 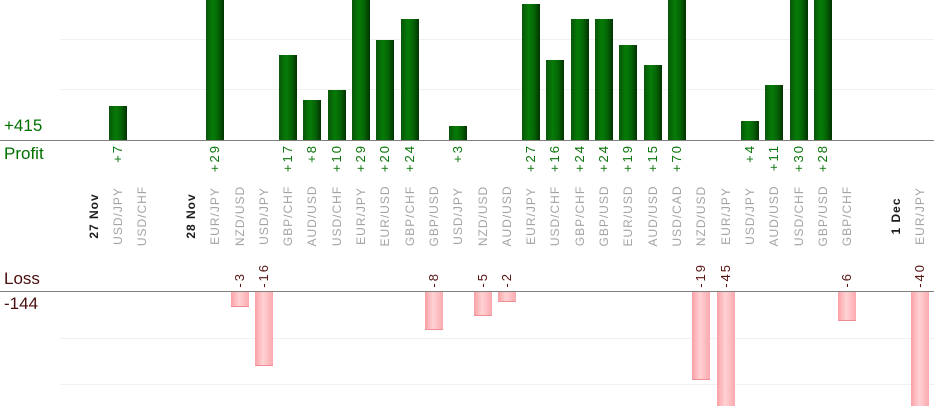 I want to click on loss-total-label: -144, so click(x=21, y=303).